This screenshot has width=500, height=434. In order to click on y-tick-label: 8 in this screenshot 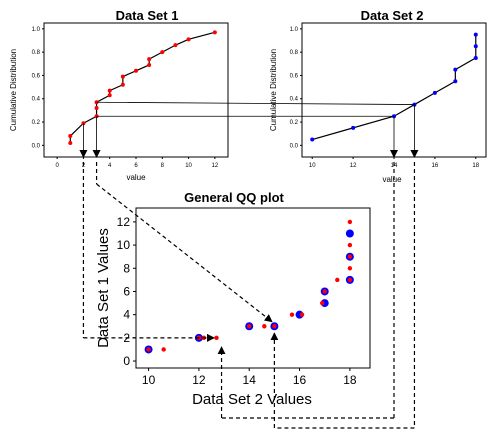, I will do `click(126, 268)`.